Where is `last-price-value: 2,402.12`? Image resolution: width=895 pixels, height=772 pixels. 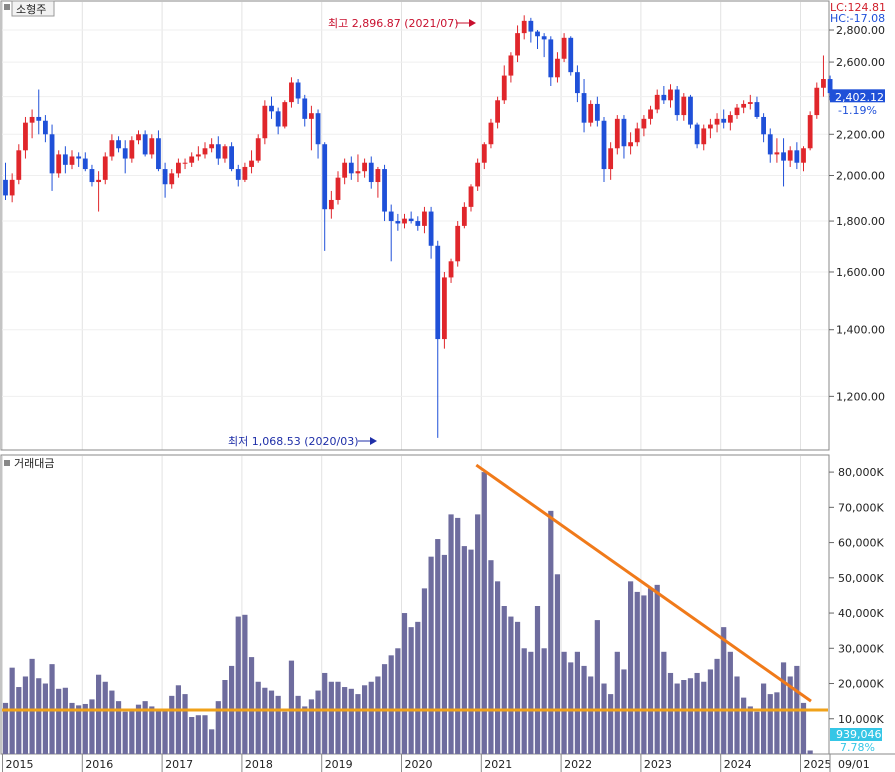
last-price-value: 2,402.12 is located at coordinates (859, 97).